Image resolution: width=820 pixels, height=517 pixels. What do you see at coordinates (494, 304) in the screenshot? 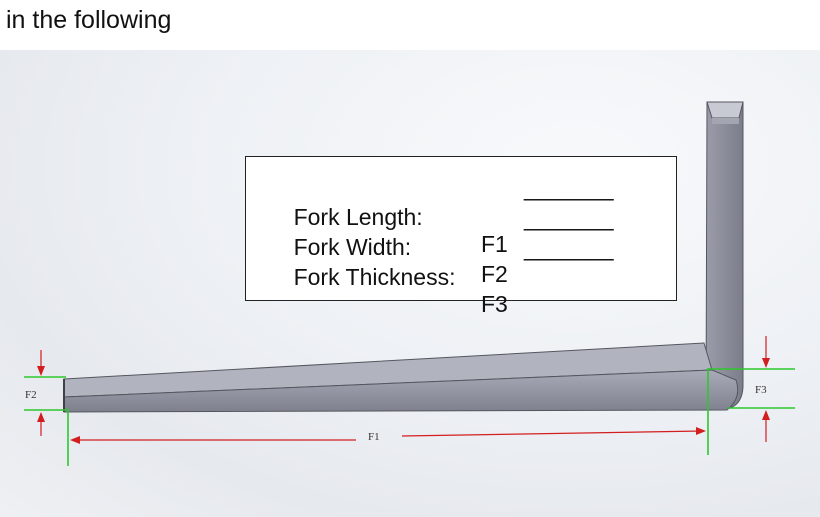
I see `fork-thickness-code: F3` at bounding box center [494, 304].